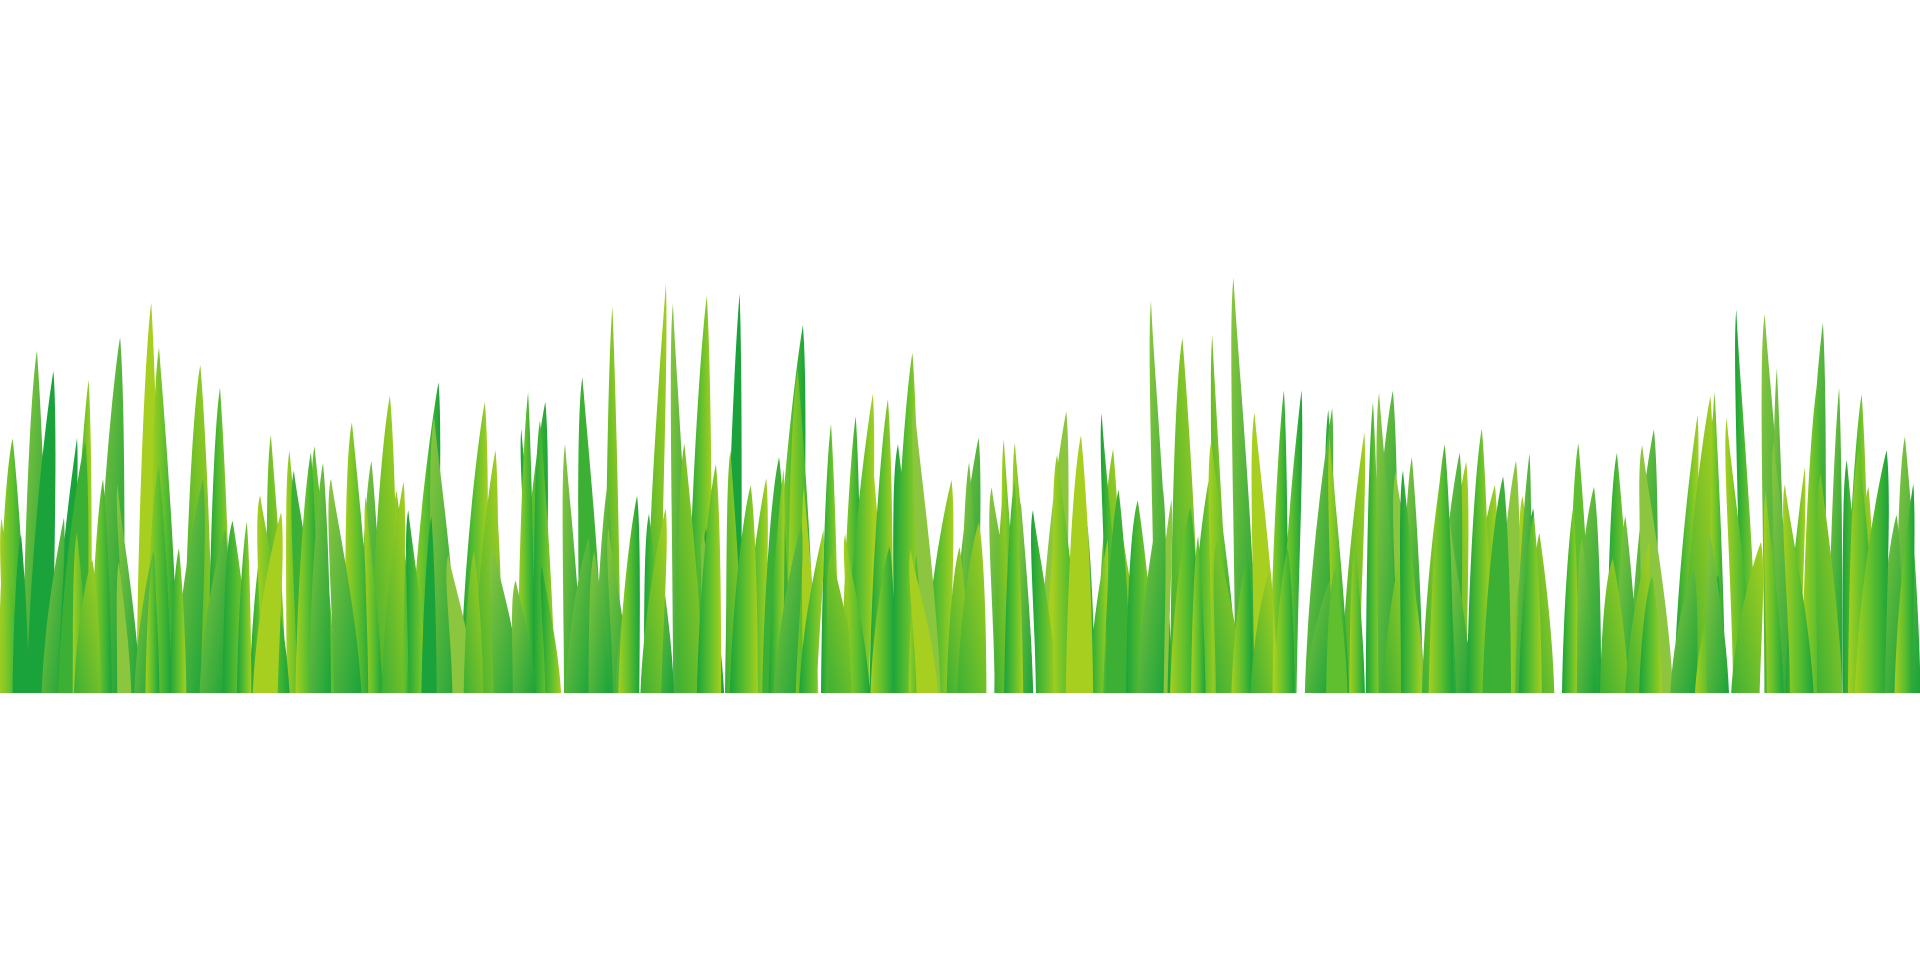 Image resolution: width=1920 pixels, height=960 pixels. Describe the element at coordinates (960, 695) in the screenshot. I see `ground-edge` at that location.